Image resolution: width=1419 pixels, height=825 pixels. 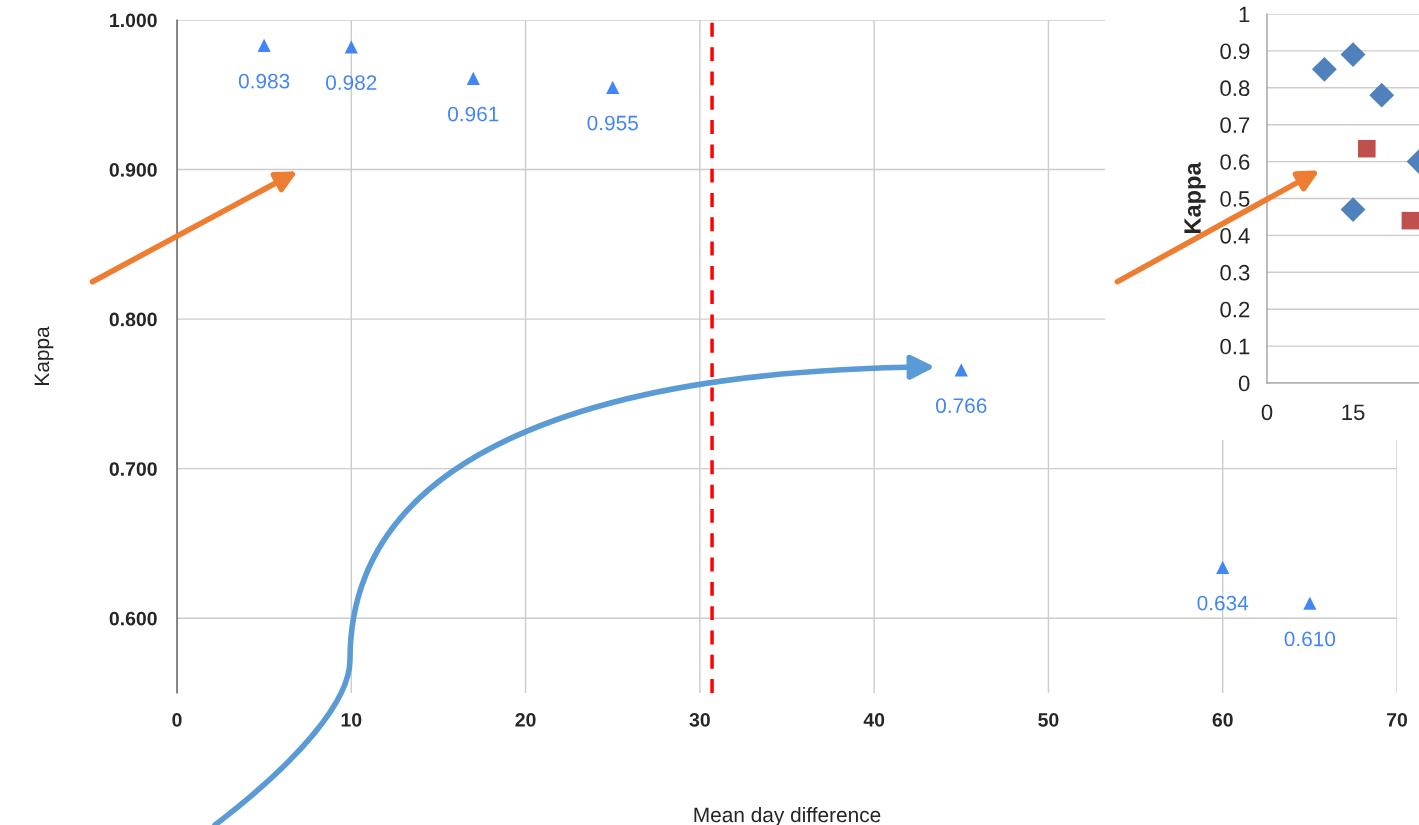 I want to click on y-tick-label: 0.6, so click(x=1235, y=162).